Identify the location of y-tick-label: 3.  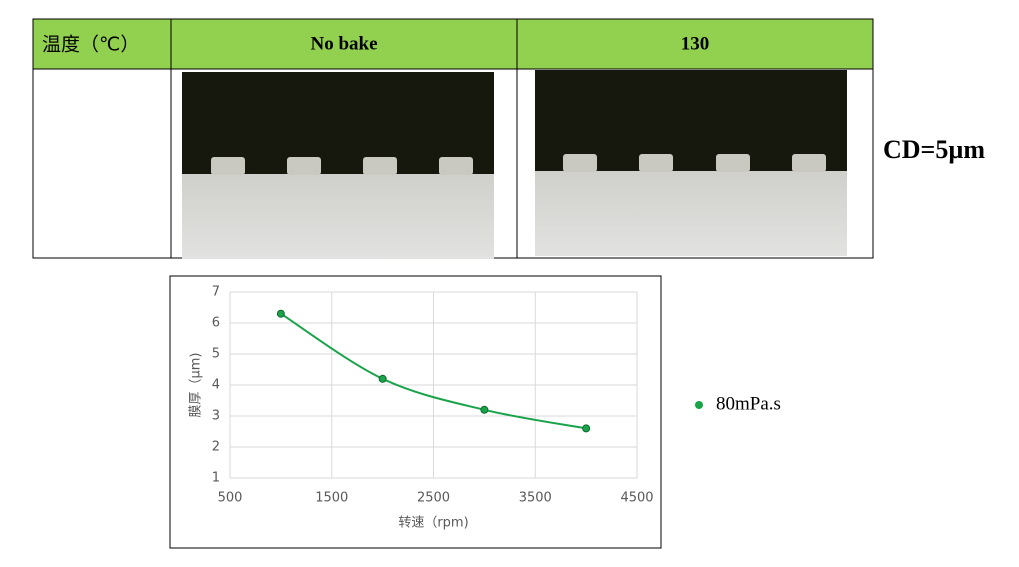
(216, 416).